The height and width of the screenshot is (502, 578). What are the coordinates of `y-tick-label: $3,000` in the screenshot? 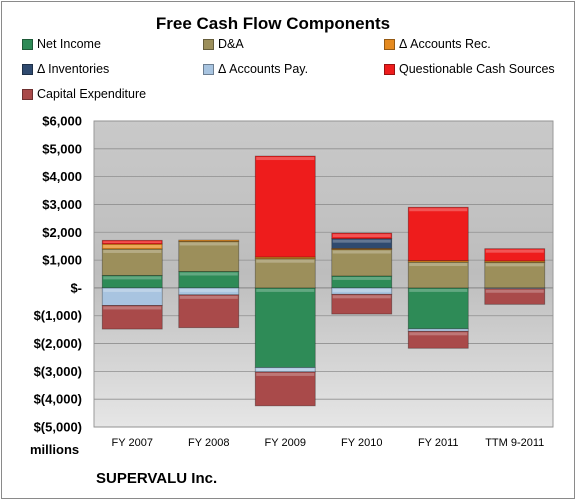 It's located at (62, 204).